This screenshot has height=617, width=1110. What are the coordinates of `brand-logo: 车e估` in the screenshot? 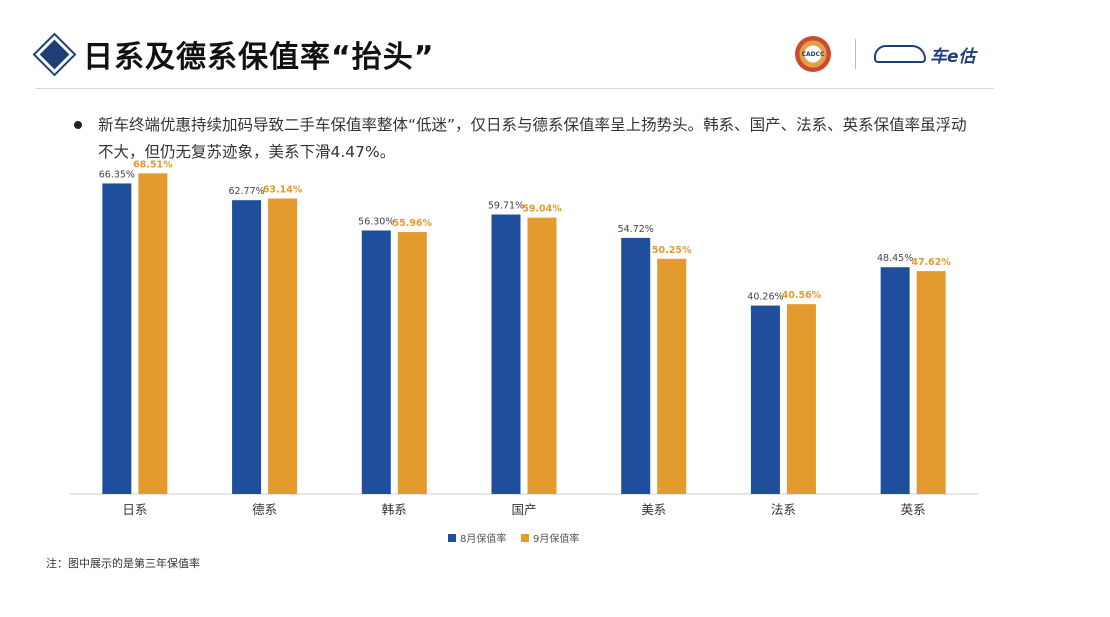 It's located at (925, 54).